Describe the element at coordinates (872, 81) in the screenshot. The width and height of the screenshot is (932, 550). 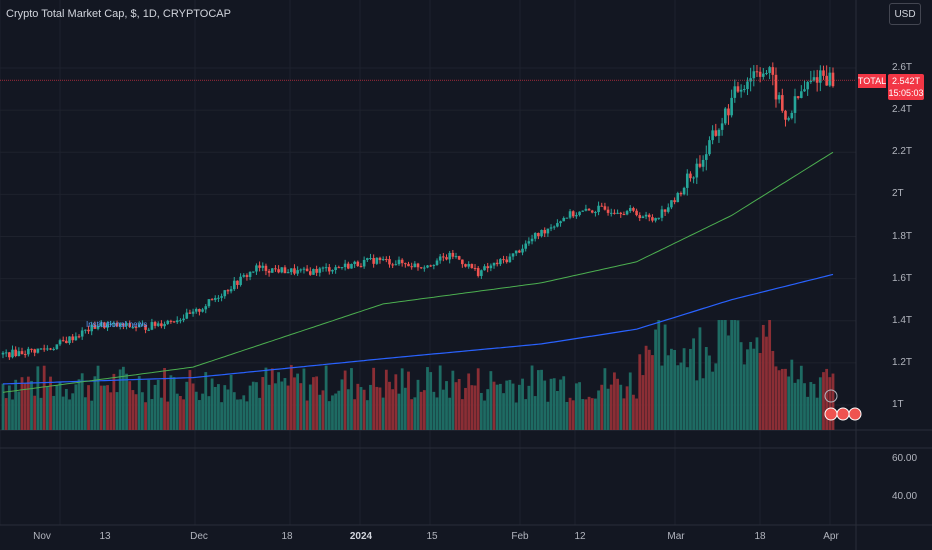
I see `current-price-symbol: TOTAL` at that location.